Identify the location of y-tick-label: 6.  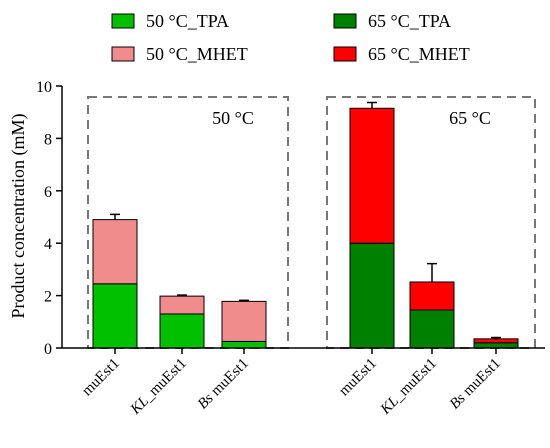
(48, 192).